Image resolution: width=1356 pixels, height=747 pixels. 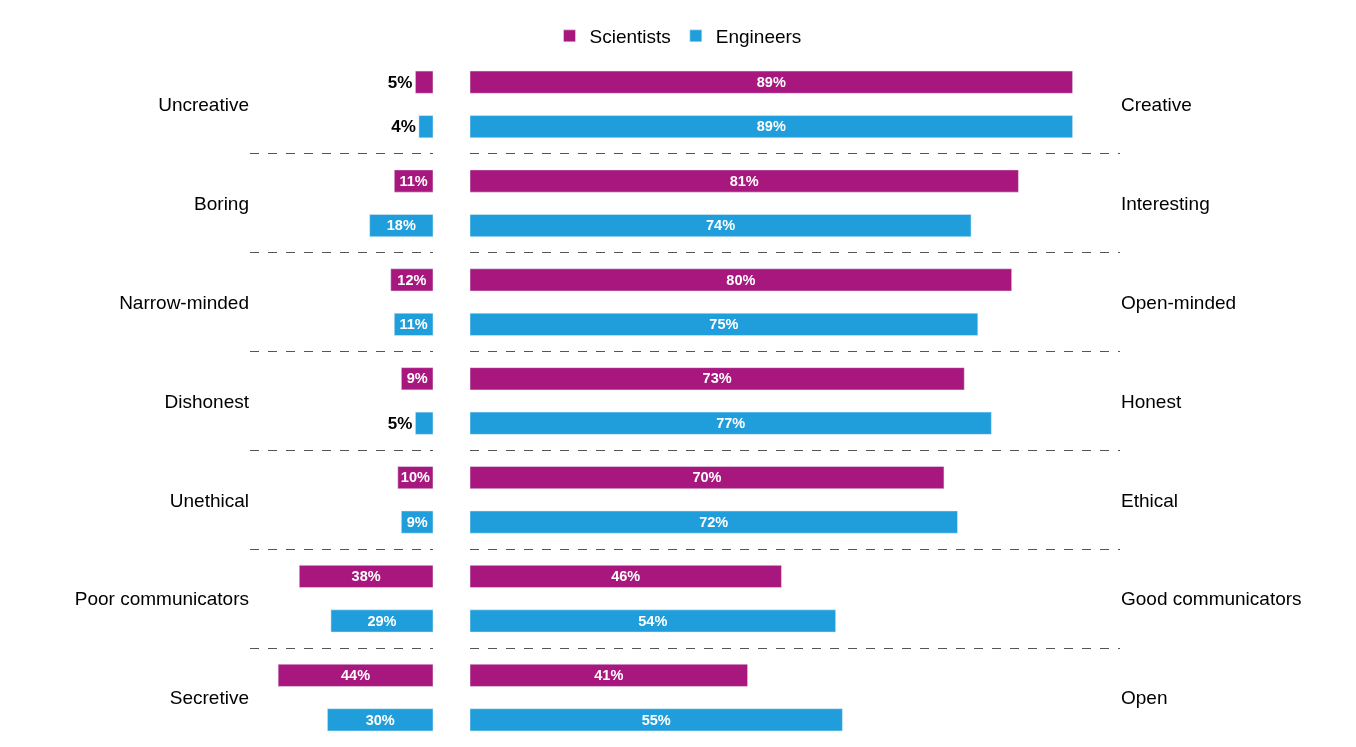 What do you see at coordinates (403, 127) in the screenshot?
I see `data-label: 4%` at bounding box center [403, 127].